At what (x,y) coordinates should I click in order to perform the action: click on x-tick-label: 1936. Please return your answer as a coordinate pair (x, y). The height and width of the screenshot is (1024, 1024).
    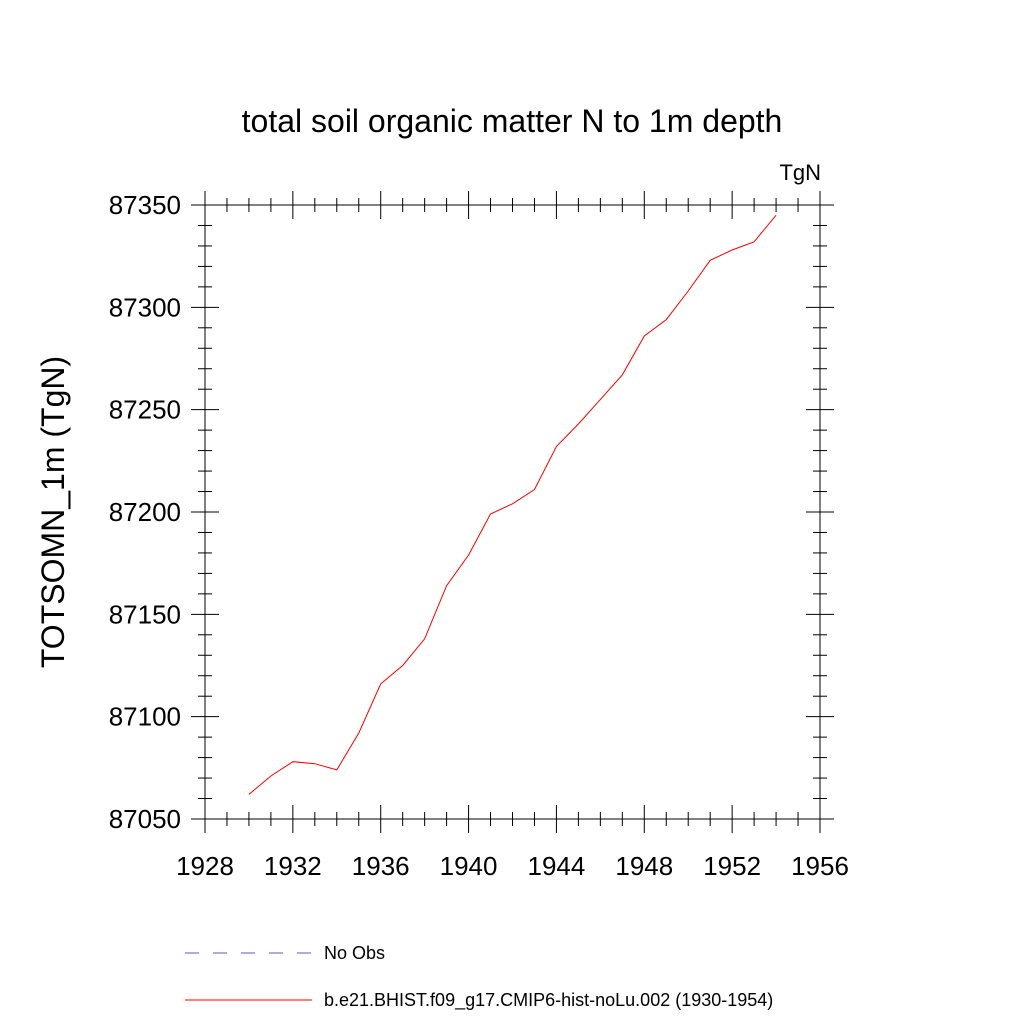
    Looking at the image, I should click on (381, 866).